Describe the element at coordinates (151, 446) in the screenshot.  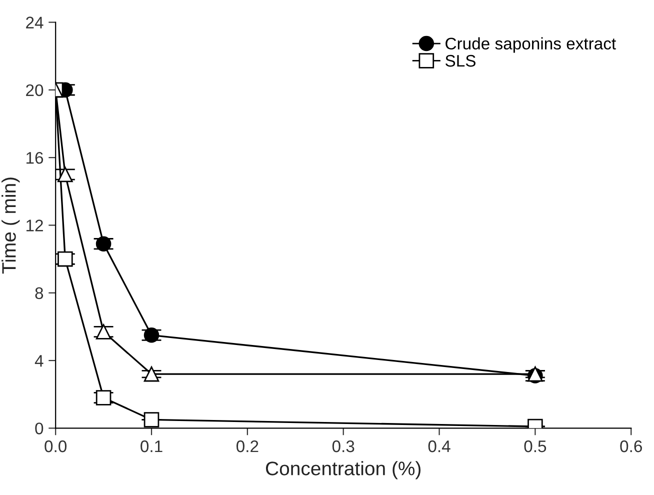
I see `x-tick-label: 0.1` at that location.